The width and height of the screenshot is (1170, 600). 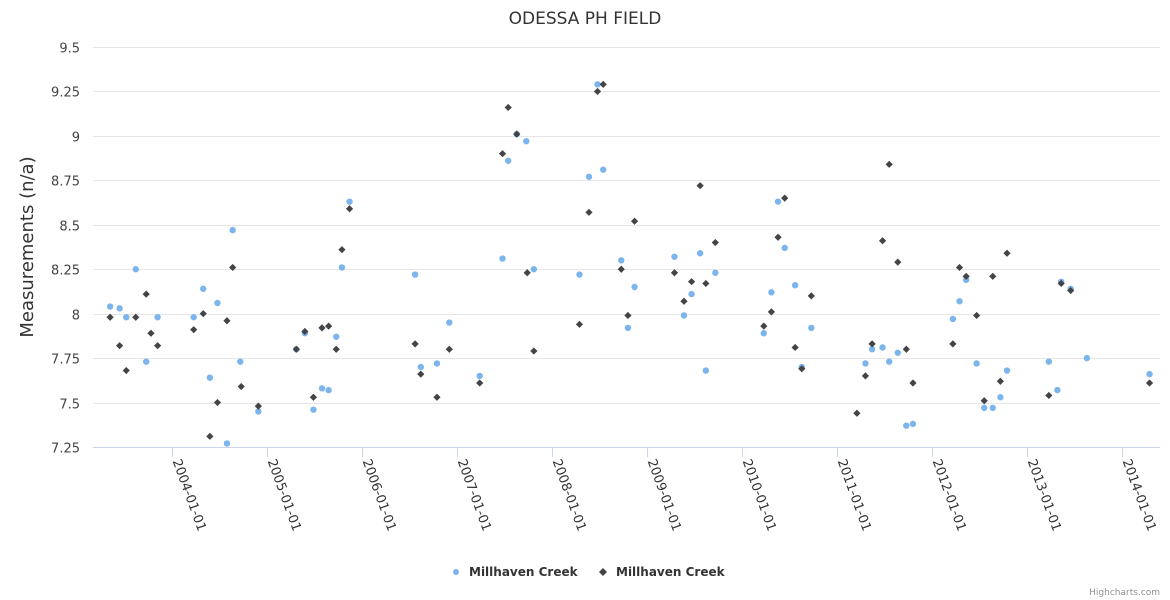 I want to click on legend-item-0: Millhaven Creek, so click(x=516, y=572).